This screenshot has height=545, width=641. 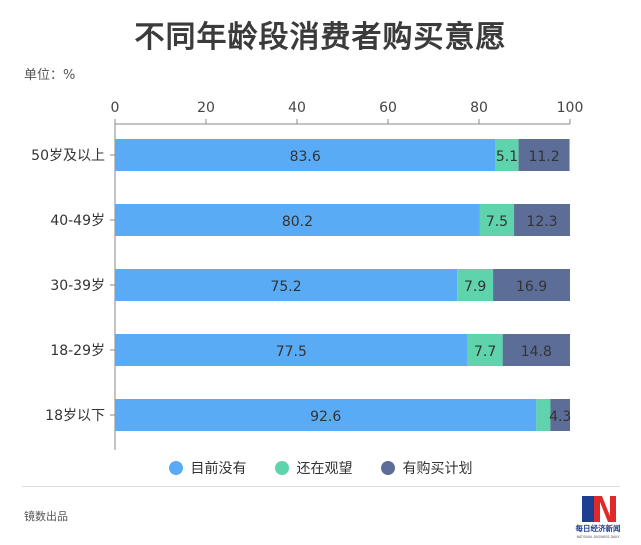 I want to click on data-label: 7.9, so click(x=475, y=287).